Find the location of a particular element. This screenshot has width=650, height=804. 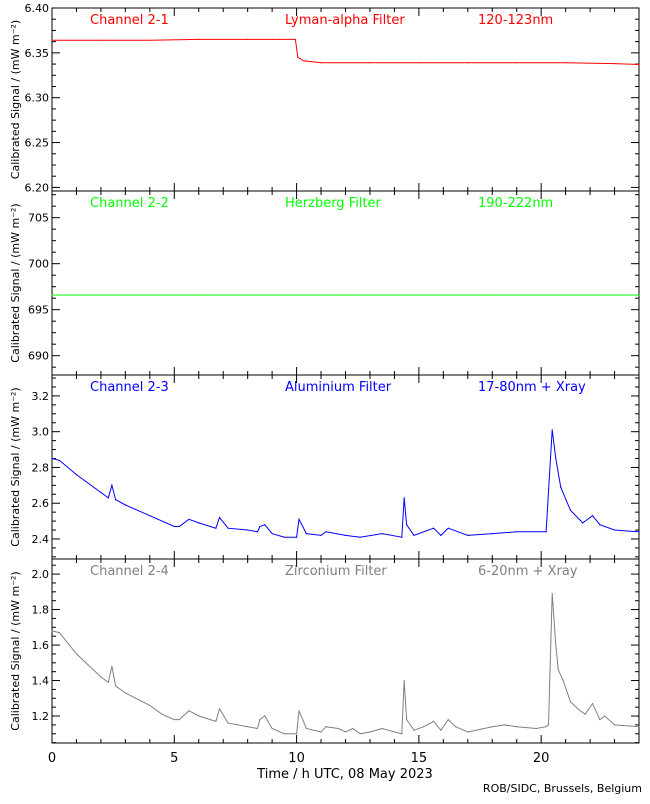

band-label: 190-222nm is located at coordinates (515, 203).